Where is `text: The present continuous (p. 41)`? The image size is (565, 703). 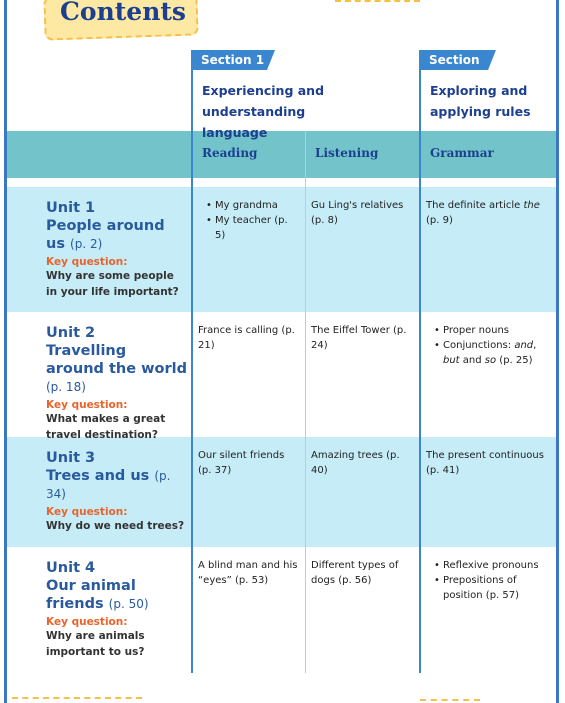
text: The present continuous (p. 41) is located at coordinates (485, 463).